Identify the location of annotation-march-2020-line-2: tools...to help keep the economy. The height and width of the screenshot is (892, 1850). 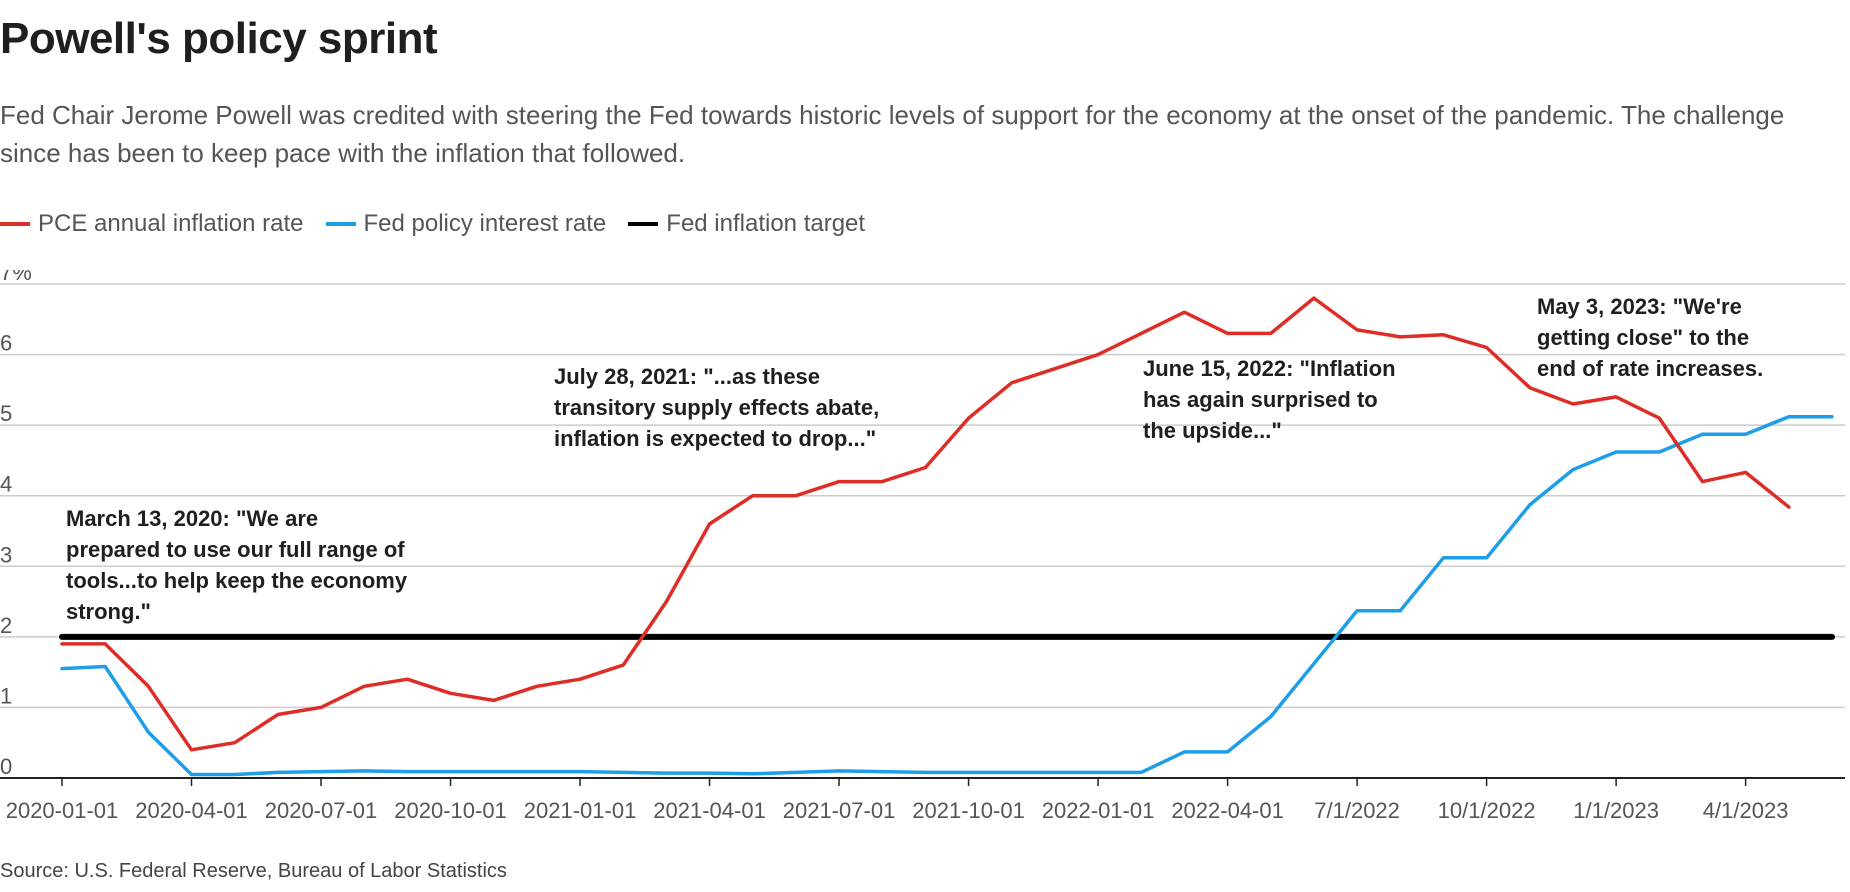
(237, 580).